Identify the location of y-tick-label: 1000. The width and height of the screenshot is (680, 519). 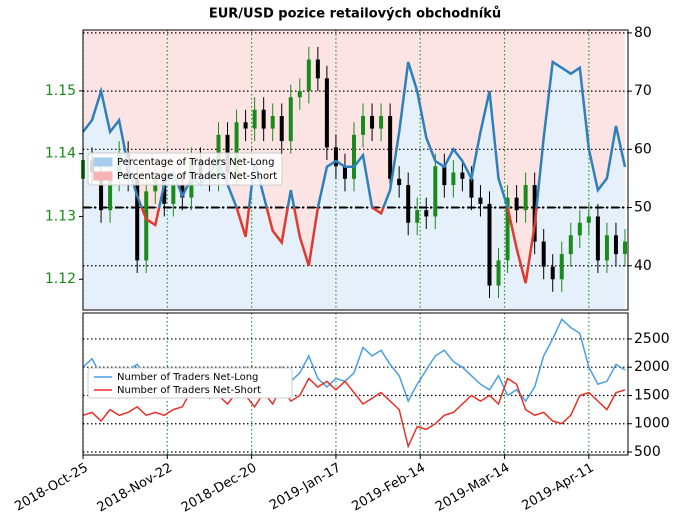
(652, 424).